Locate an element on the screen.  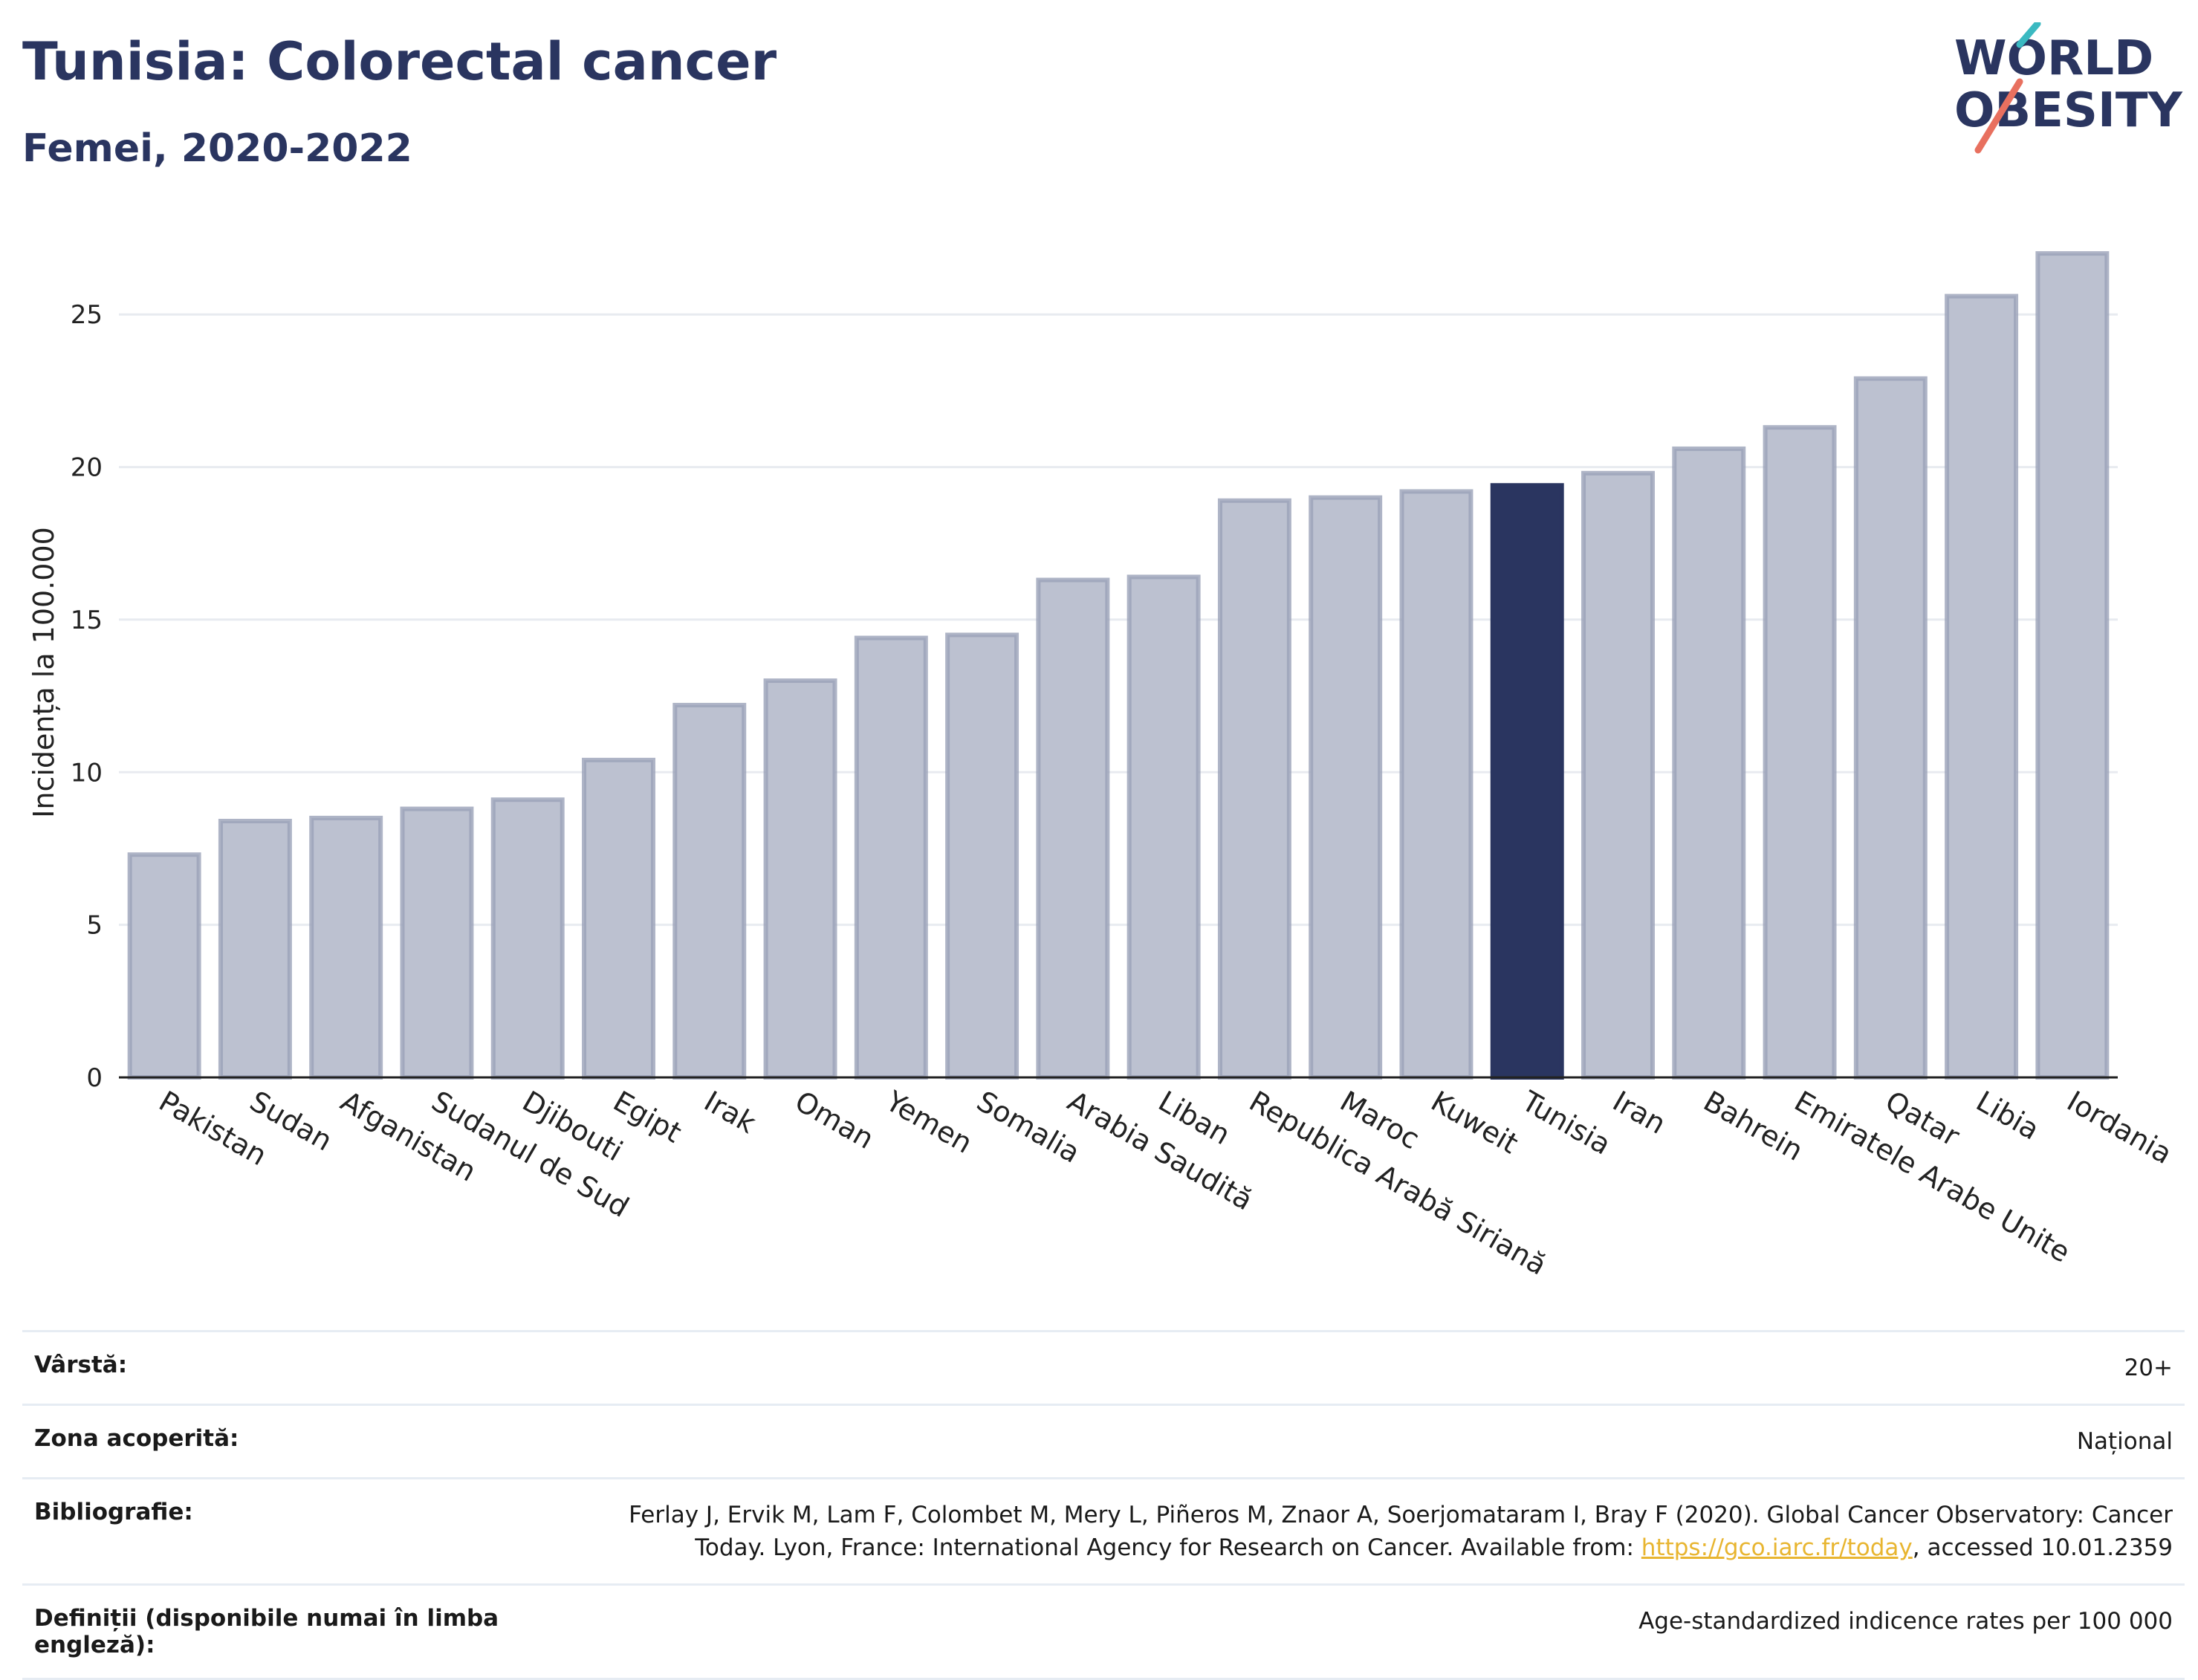
y-tick-label-5: 5 is located at coordinates (94, 926).